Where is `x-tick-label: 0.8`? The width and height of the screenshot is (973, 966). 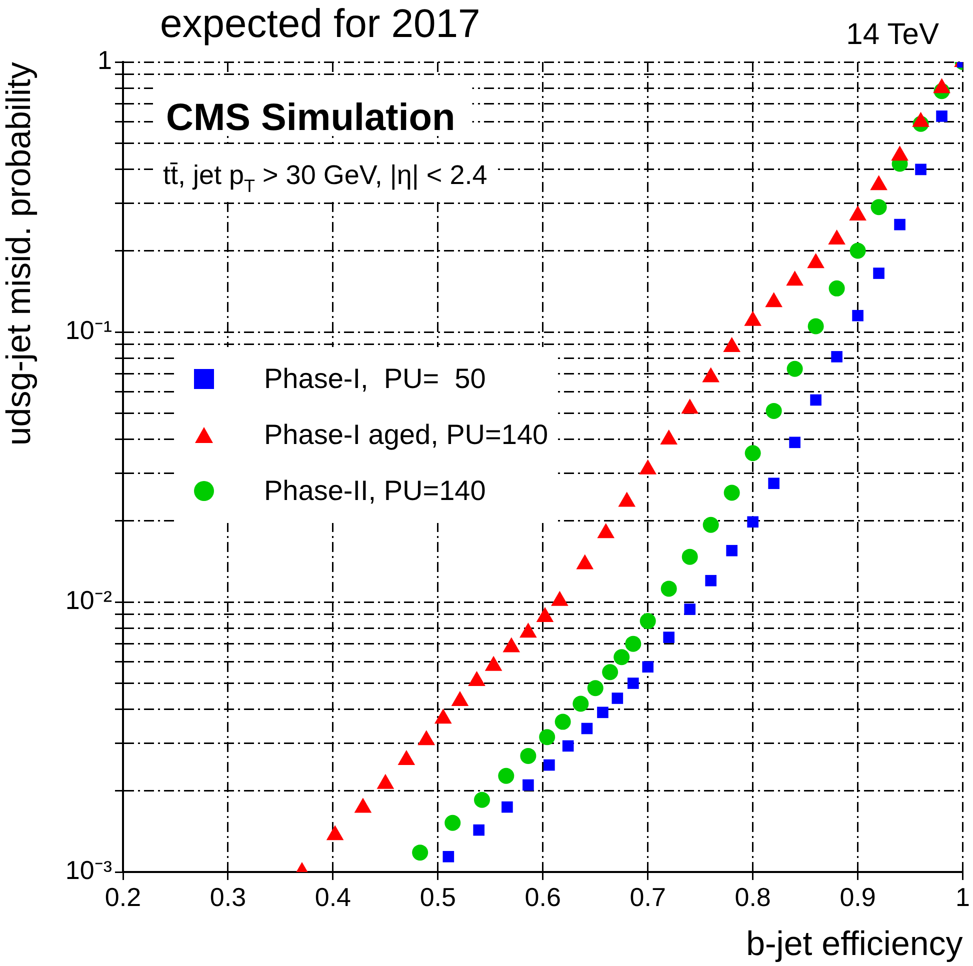 x-tick-label: 0.8 is located at coordinates (752, 897).